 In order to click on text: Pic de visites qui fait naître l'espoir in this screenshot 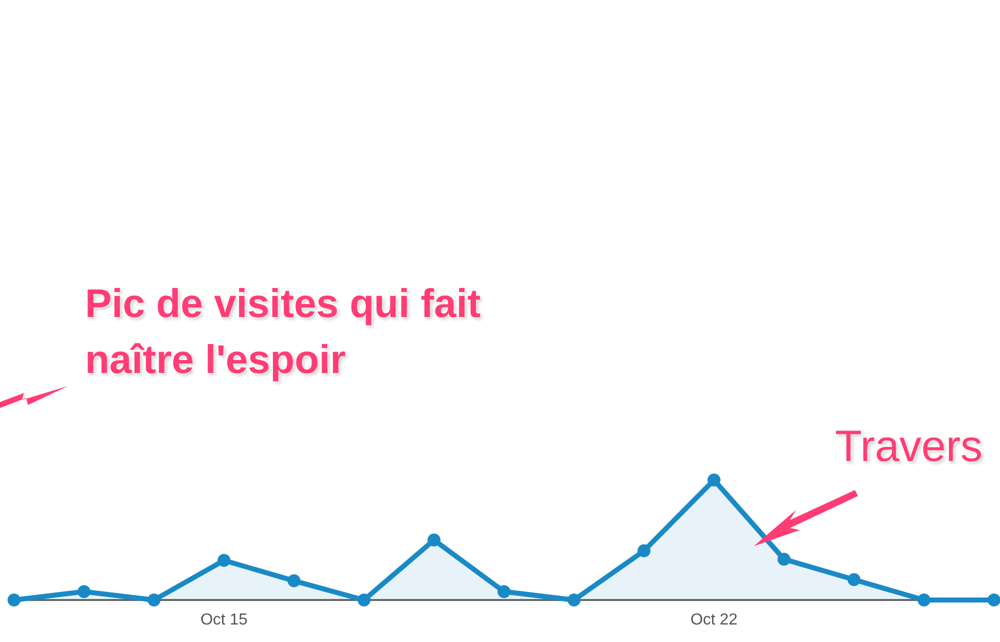, I will do `click(283, 332)`.